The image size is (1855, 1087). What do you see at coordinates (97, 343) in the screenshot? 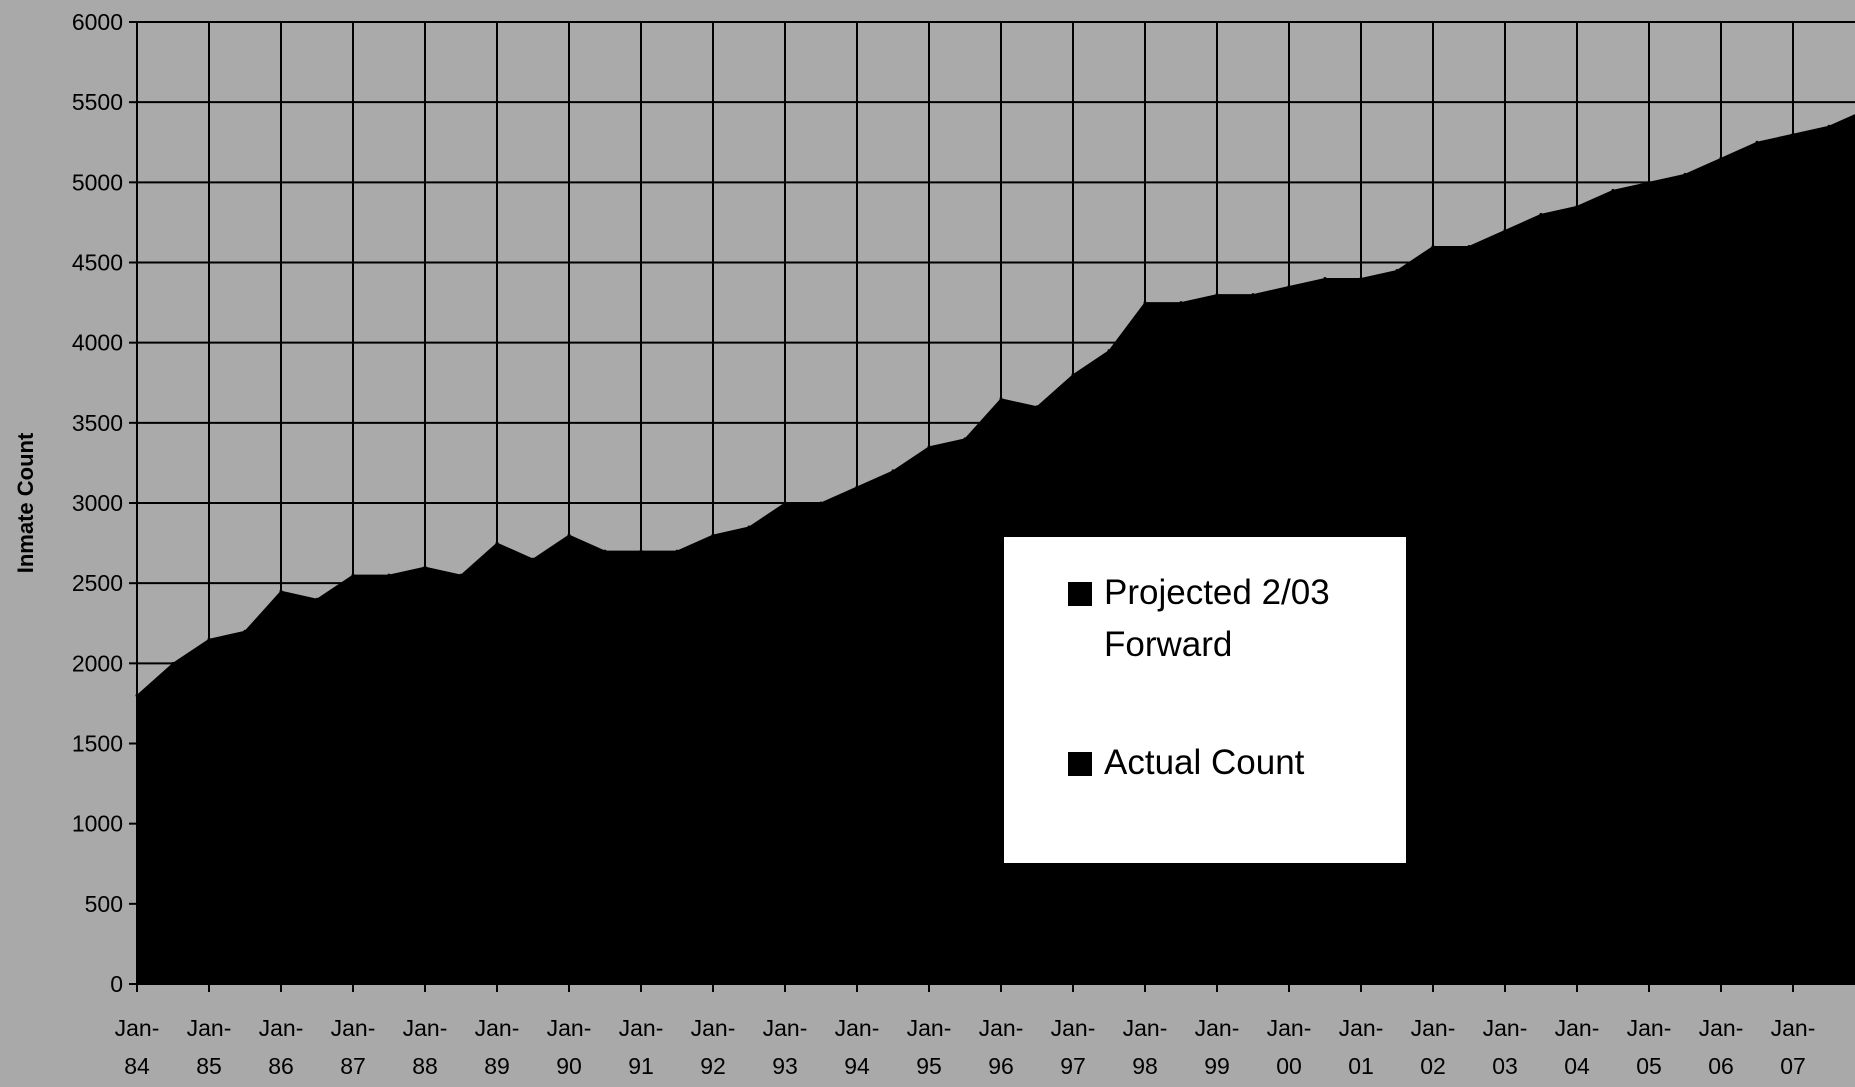
I see `y-tick-label: 4000` at bounding box center [97, 343].